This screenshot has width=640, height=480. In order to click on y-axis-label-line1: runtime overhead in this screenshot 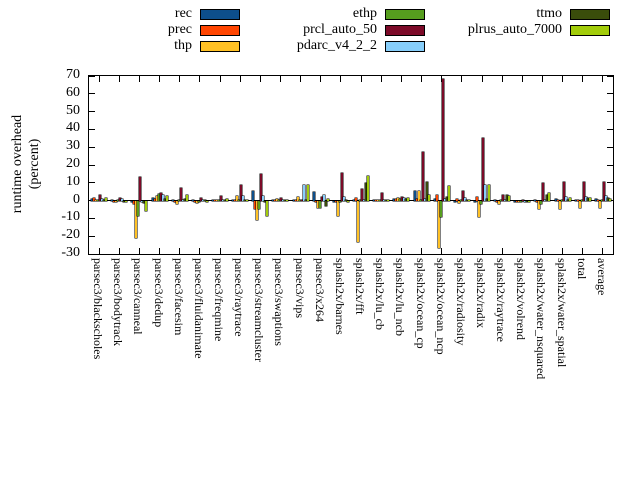, I will do `click(17, 164)`.